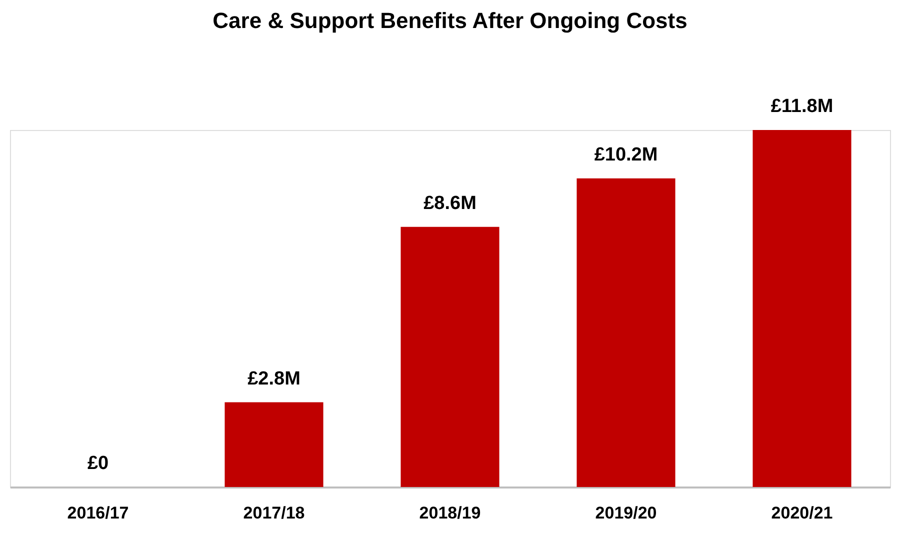 This screenshot has height=534, width=901. Describe the element at coordinates (450, 20) in the screenshot. I see `chart-title: Care & Support Benefits After Ongoing Costs` at that location.